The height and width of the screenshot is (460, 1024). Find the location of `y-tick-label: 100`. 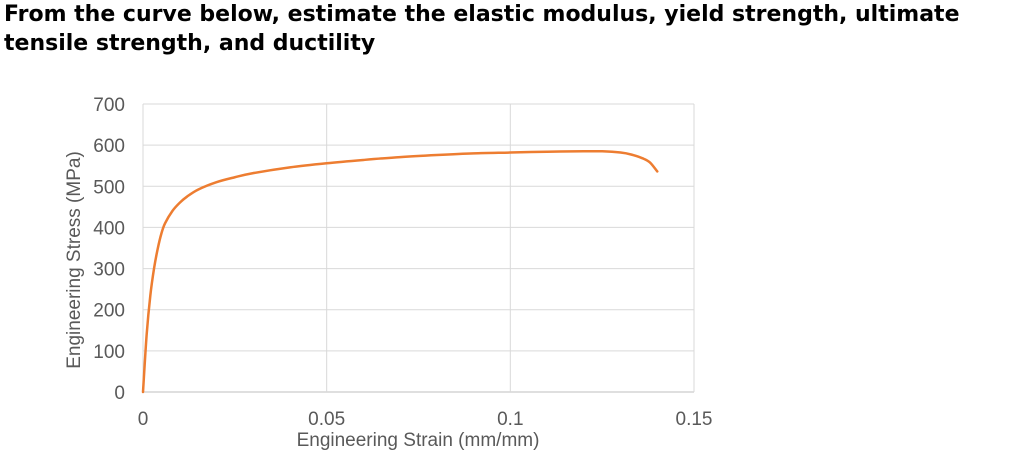

y-tick-label: 100 is located at coordinates (109, 352).